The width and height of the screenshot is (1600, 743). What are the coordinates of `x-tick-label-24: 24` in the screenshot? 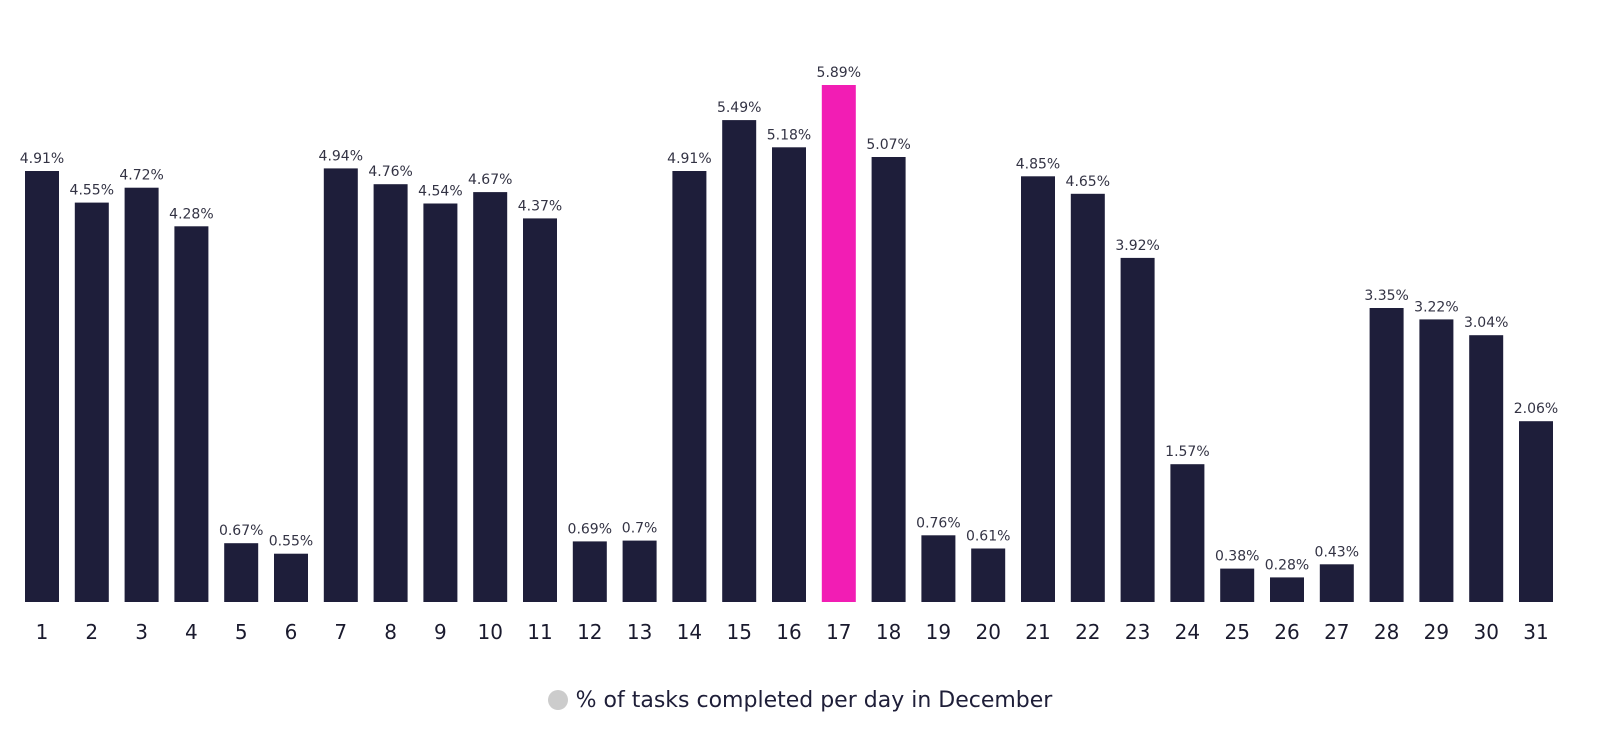 It's located at (1187, 632).